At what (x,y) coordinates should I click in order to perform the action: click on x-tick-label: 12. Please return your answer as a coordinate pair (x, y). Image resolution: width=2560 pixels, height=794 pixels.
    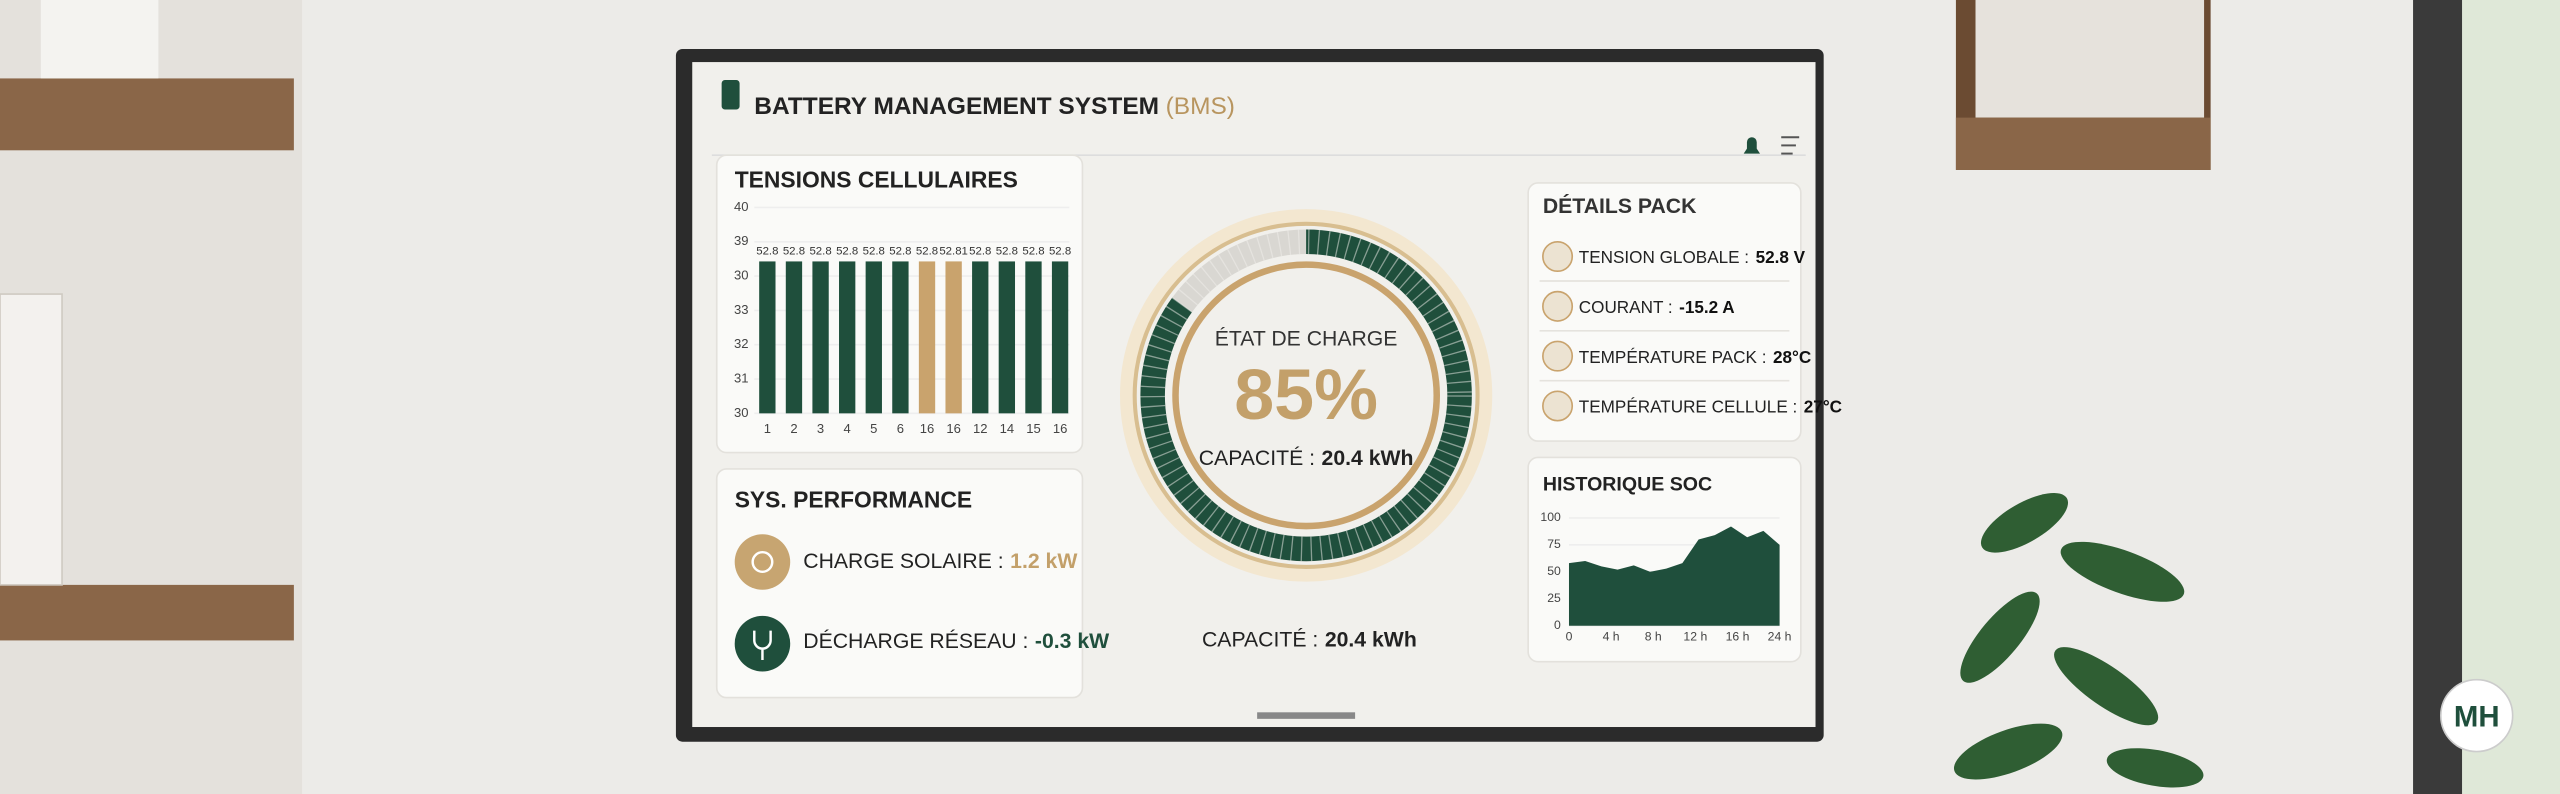
    Looking at the image, I should click on (980, 428).